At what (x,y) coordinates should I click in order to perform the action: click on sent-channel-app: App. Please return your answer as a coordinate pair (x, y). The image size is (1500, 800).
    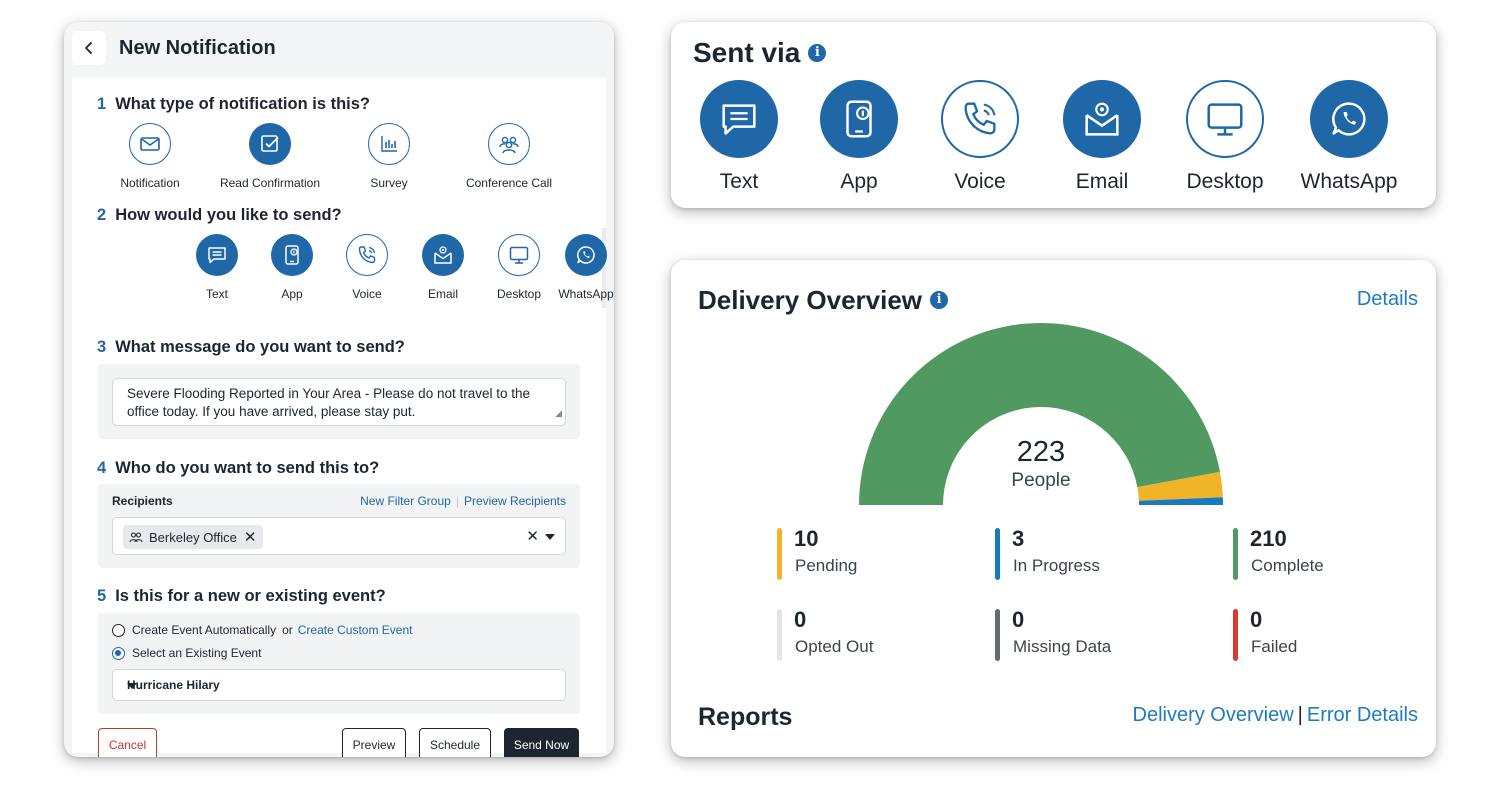
    Looking at the image, I should click on (859, 137).